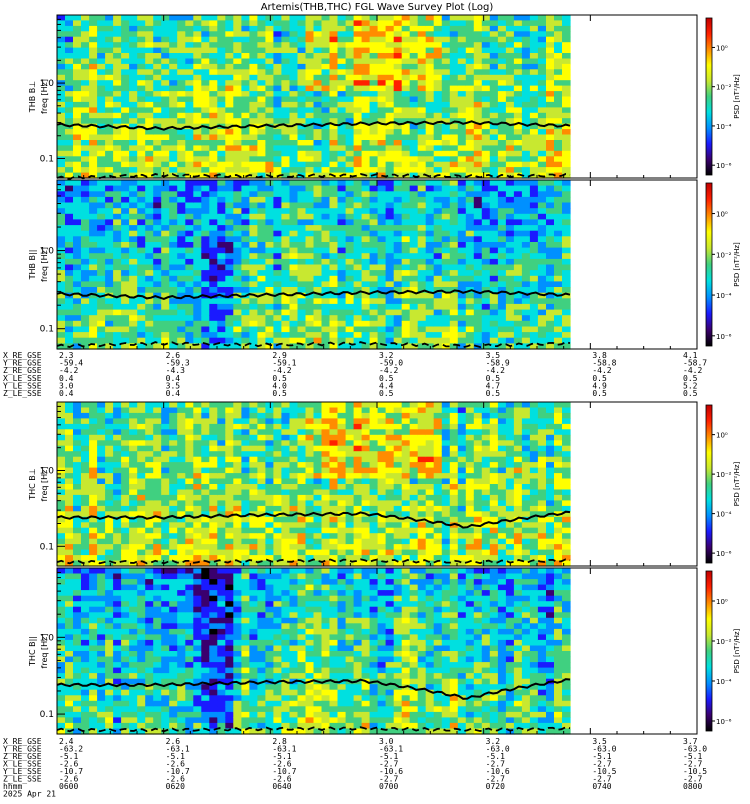  What do you see at coordinates (724, 296) in the screenshot?
I see `colorbar-tick-label: 10⁻⁴` at bounding box center [724, 296].